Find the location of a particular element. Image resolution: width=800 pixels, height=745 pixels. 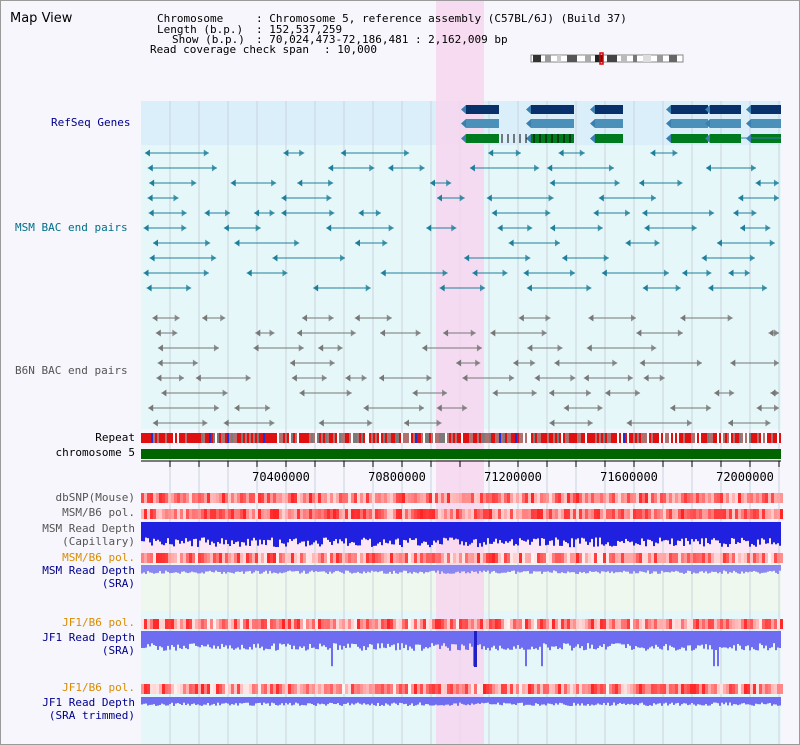

chromosome-bar is located at coordinates (461, 454).